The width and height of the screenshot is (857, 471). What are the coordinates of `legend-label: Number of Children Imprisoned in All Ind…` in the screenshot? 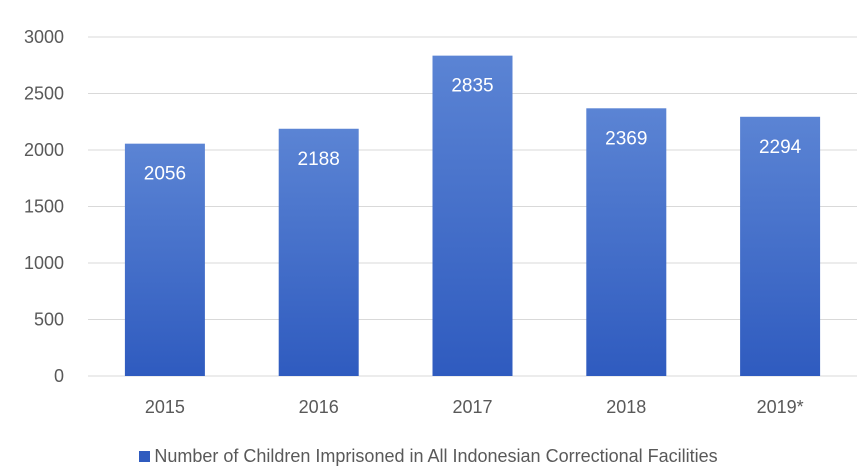 It's located at (436, 456).